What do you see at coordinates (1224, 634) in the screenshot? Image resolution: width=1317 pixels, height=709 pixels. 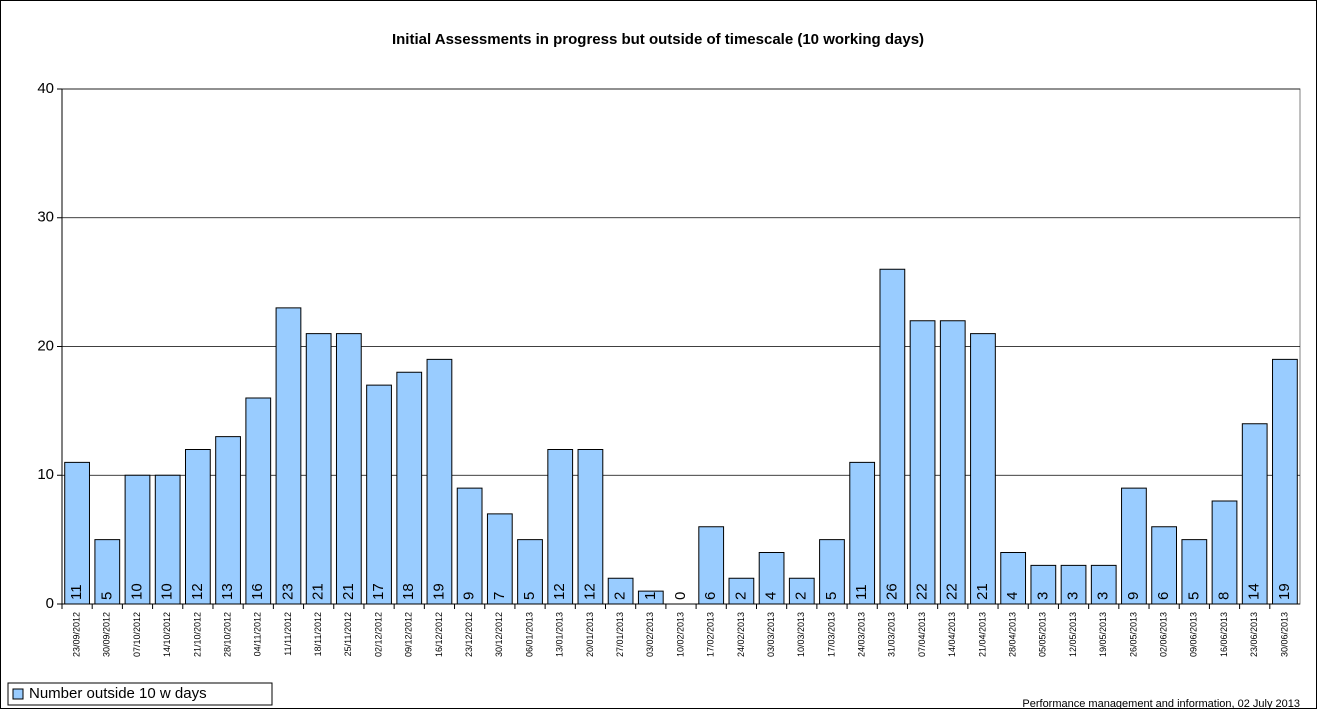 I see `x-tick-label: 16/06/2013` at bounding box center [1224, 634].